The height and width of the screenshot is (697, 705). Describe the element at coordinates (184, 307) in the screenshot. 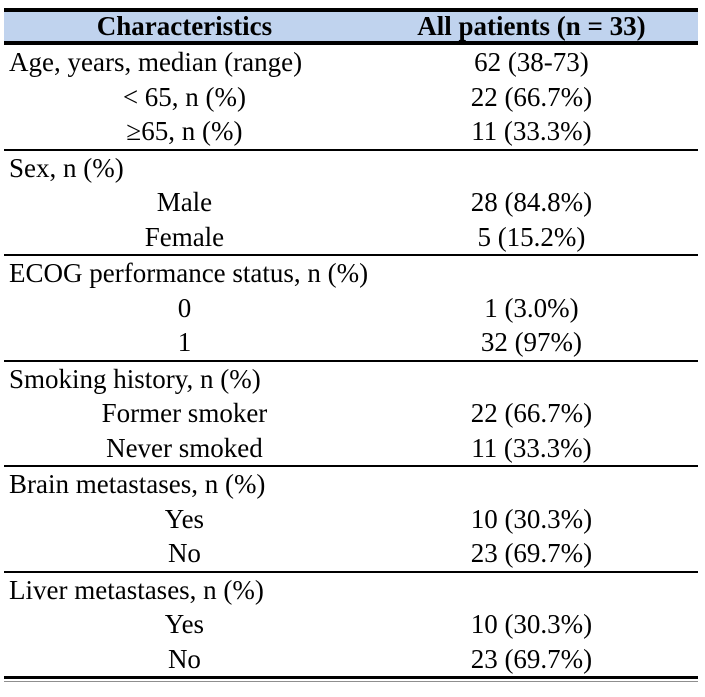

I see `row-label: 0` at that location.